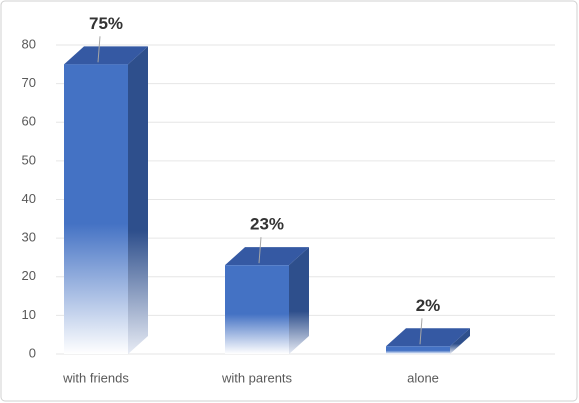  I want to click on y-tick-label: 80, so click(29, 43).